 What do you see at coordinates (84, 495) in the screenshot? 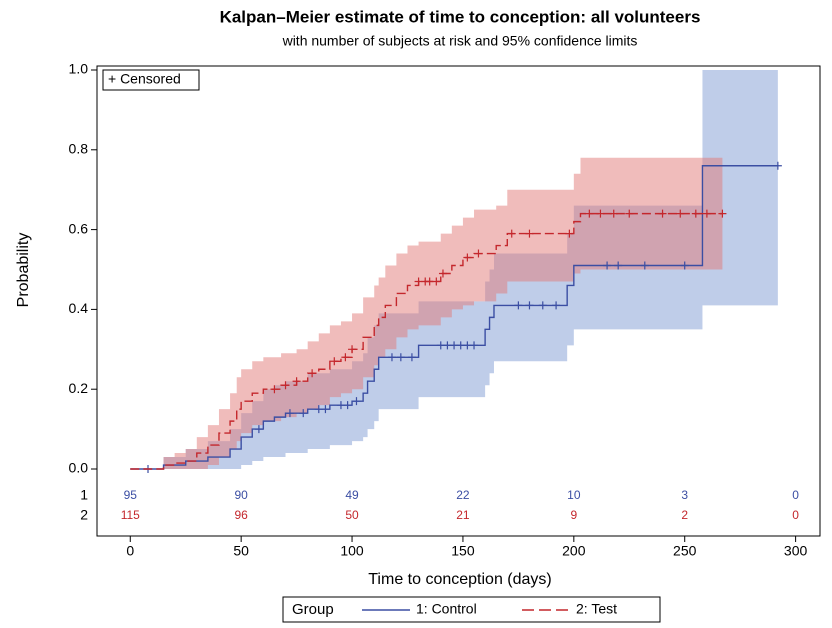
I see `risk-row-label: 1` at bounding box center [84, 495].